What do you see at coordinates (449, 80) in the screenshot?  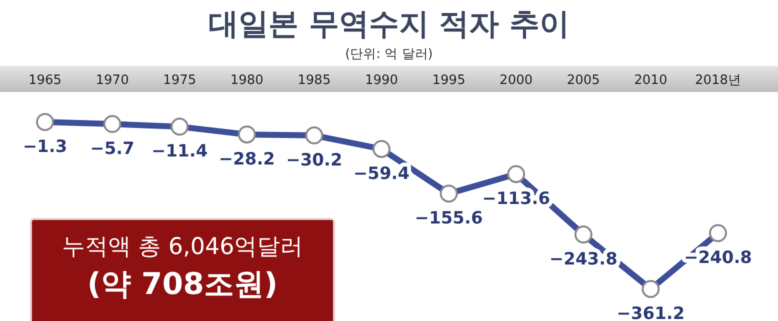 I see `x-tick-label: 1995` at bounding box center [449, 80].